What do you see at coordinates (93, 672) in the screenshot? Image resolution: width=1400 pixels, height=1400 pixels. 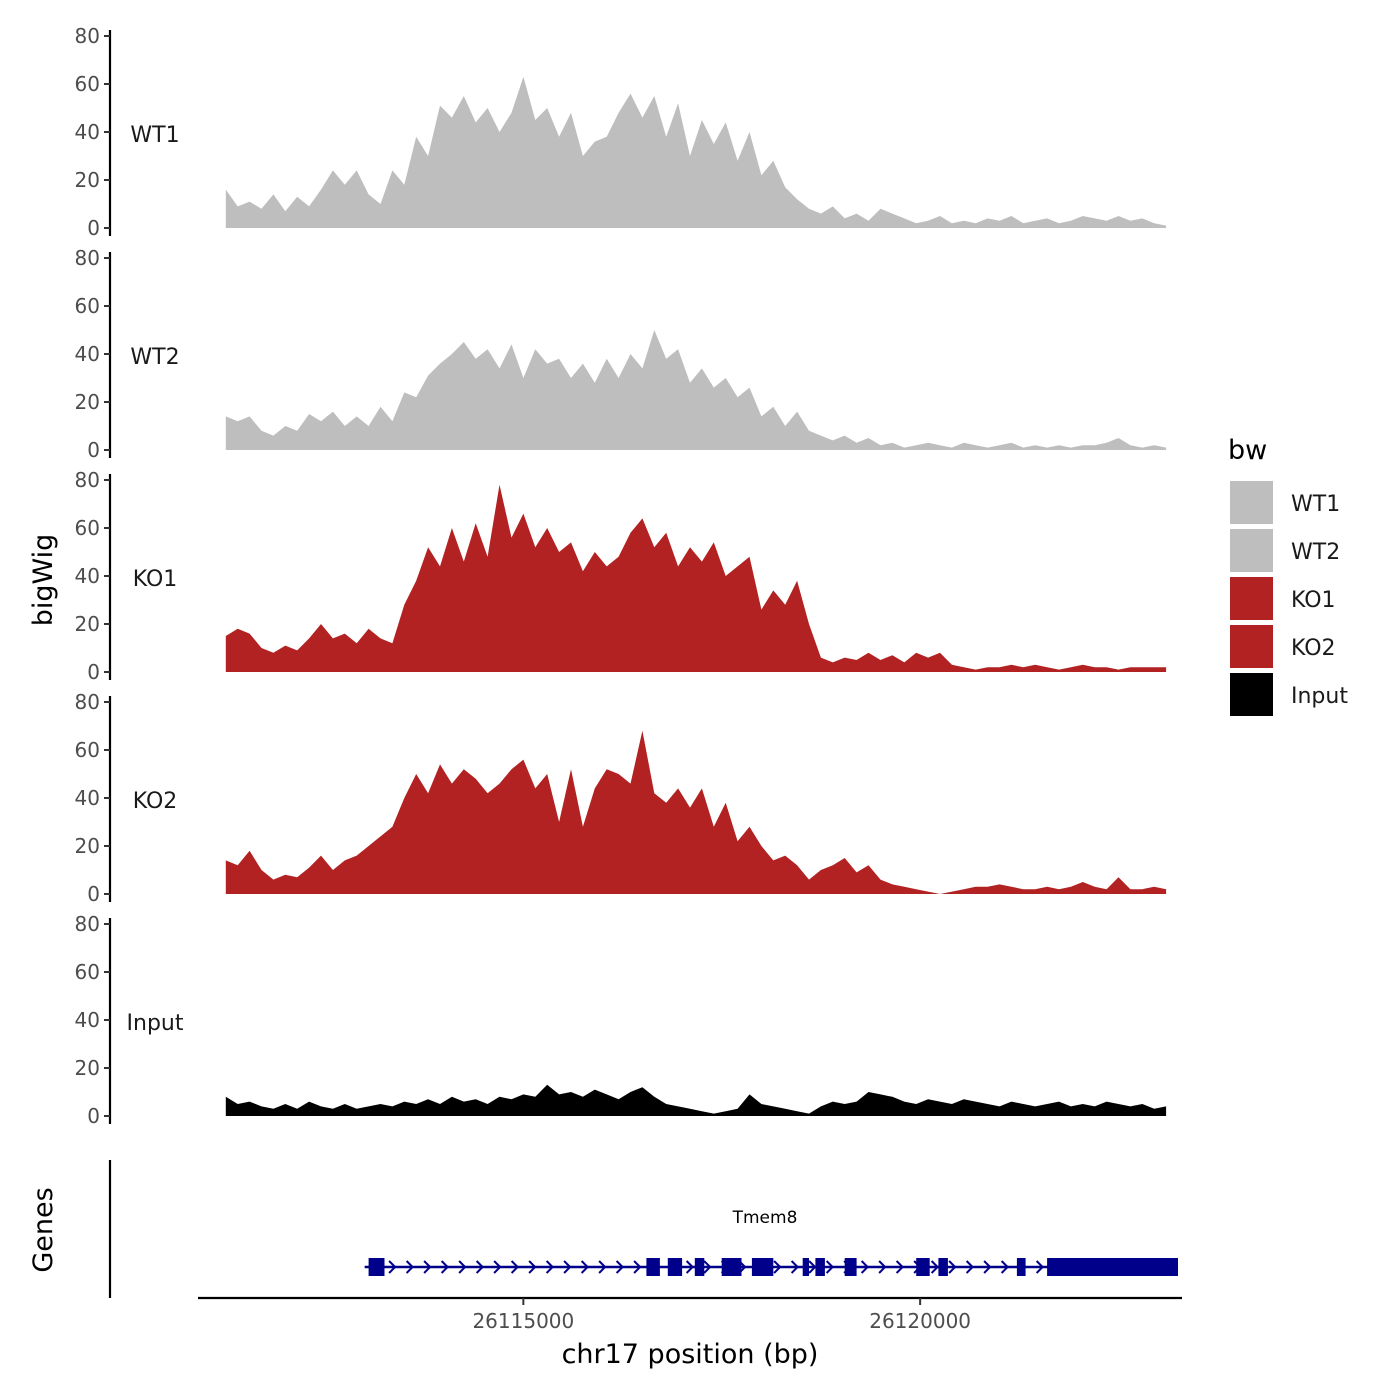 I see `ko1-y-tick-label: 0` at bounding box center [93, 672].